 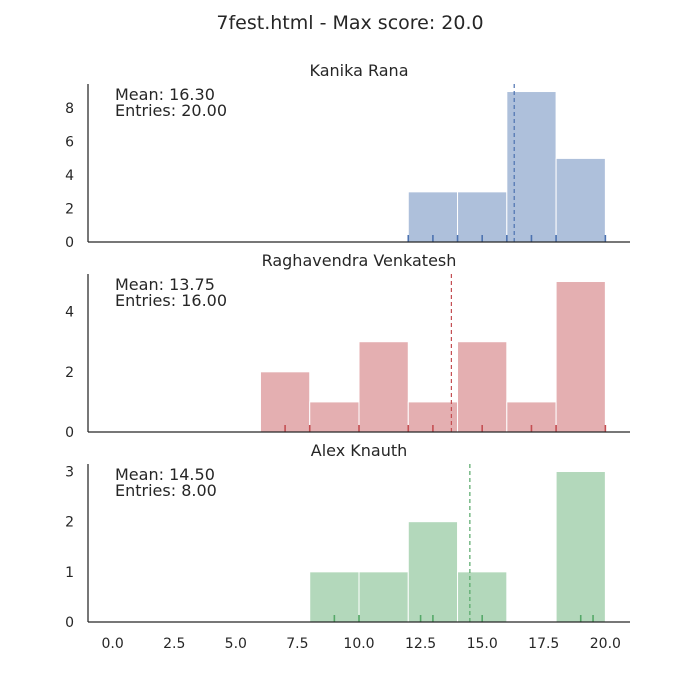 What do you see at coordinates (69, 573) in the screenshot?
I see `y-tick-label: 1` at bounding box center [69, 573].